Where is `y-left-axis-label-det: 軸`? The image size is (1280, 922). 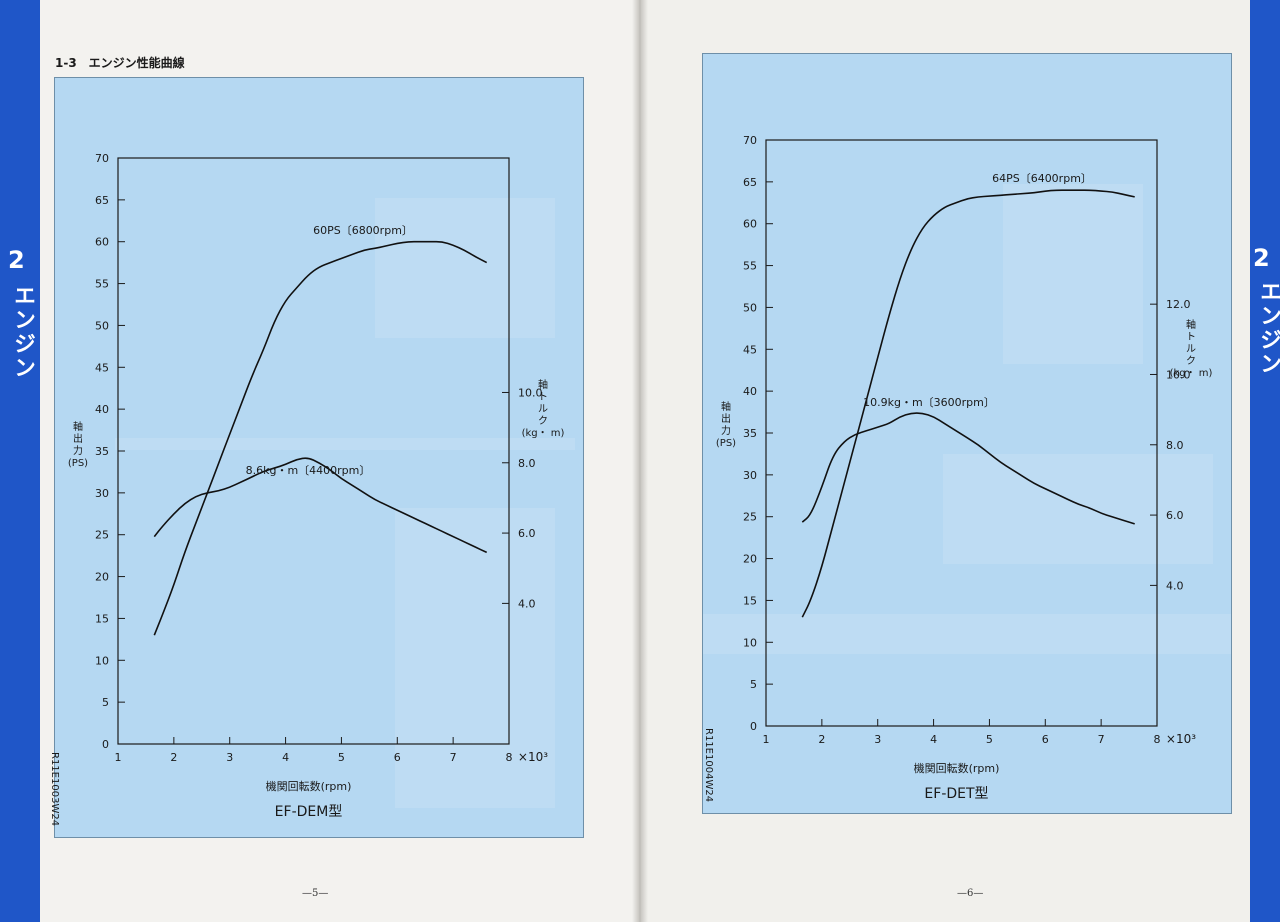
y-left-axis-label-det: 軸 is located at coordinates (726, 406).